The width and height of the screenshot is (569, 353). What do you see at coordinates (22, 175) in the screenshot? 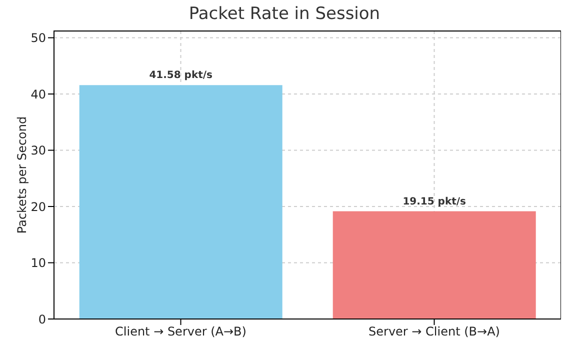
I see `y-axis-title: Packets per Second` at bounding box center [22, 175].